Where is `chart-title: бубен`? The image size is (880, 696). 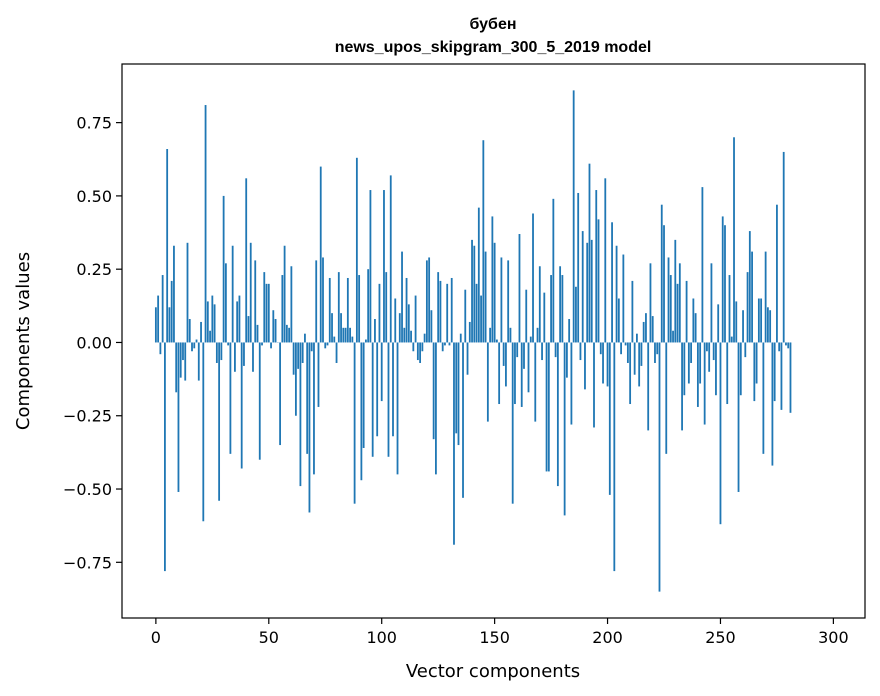 chart-title: бубен is located at coordinates (492, 24).